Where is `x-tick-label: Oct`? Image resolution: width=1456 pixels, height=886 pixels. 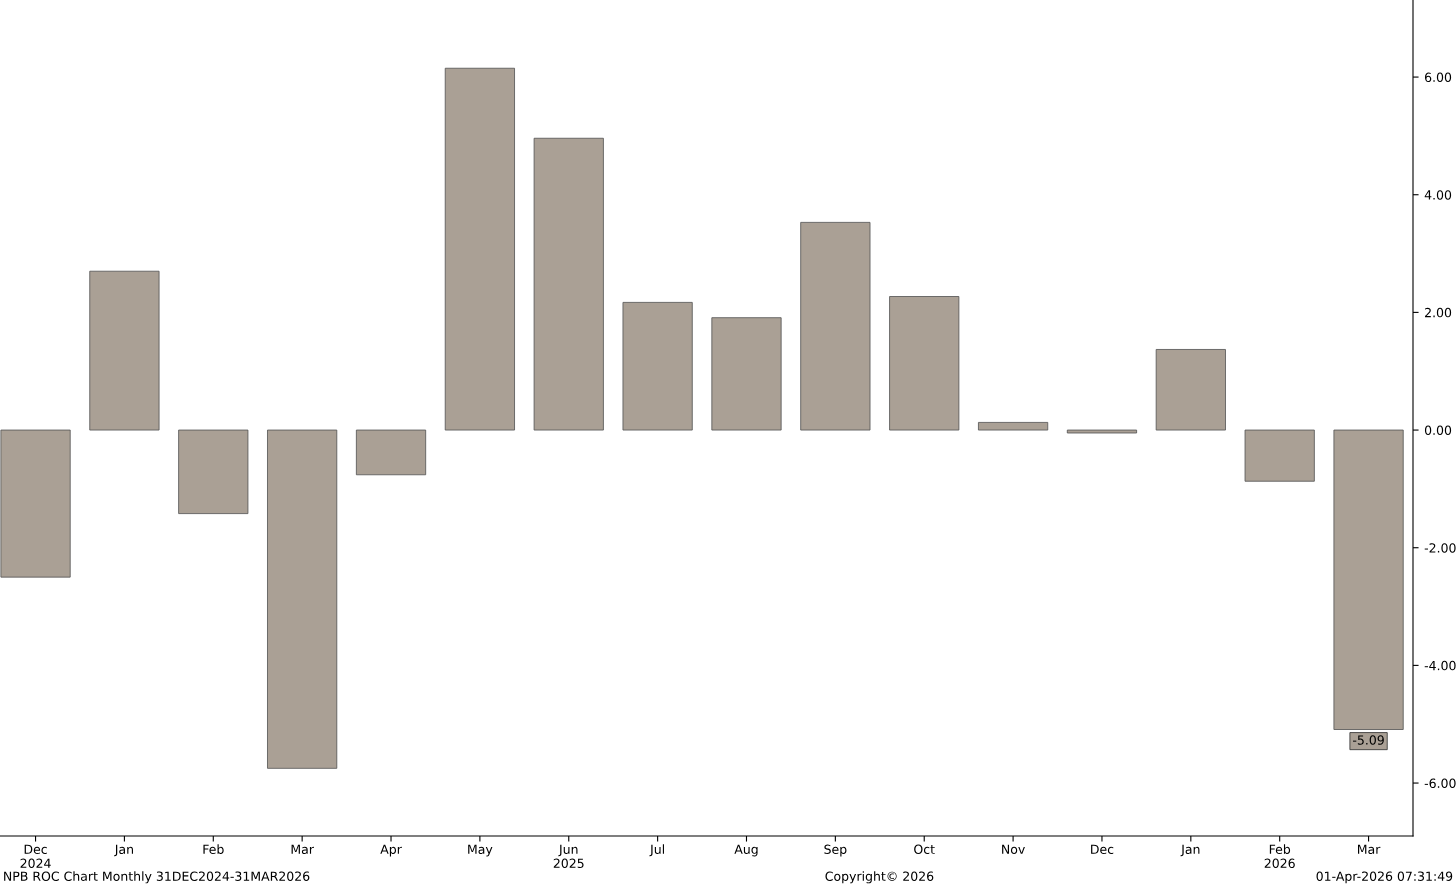
x-tick-label: Oct is located at coordinates (924, 849).